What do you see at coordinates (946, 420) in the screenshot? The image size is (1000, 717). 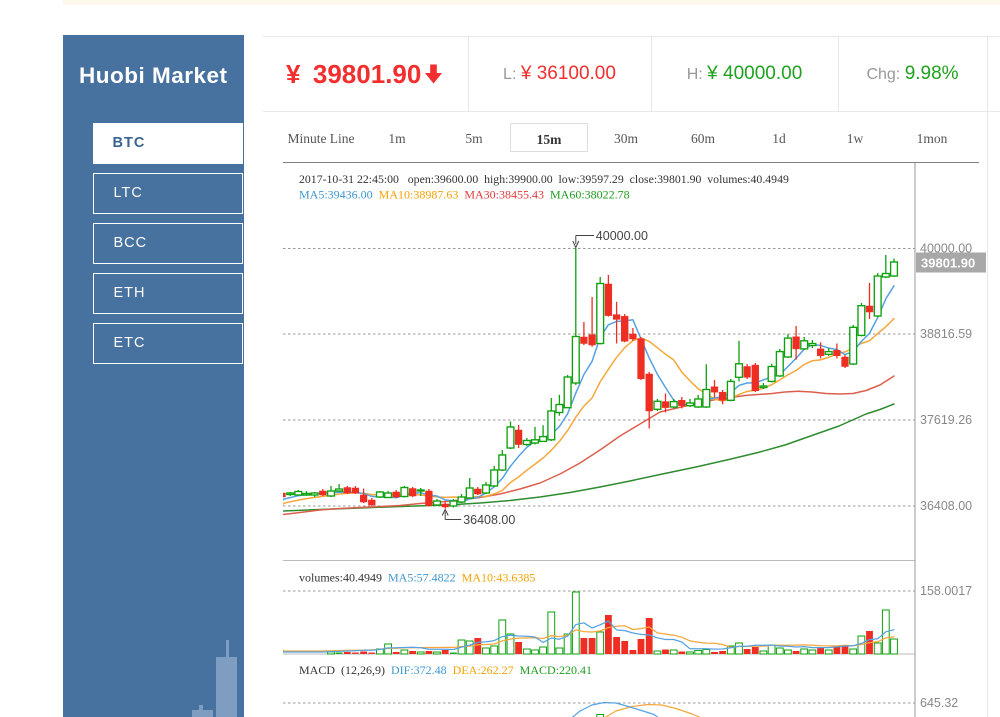 I see `svg-text: 37619.26` at bounding box center [946, 420].